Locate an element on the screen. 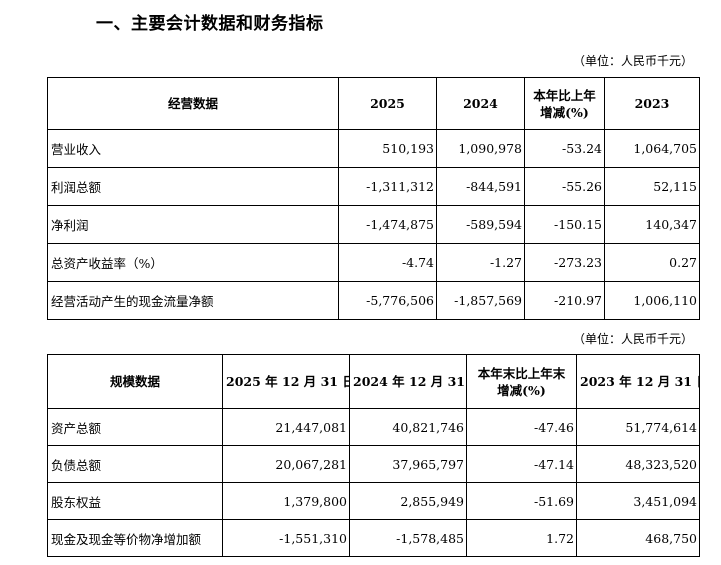 This screenshot has width=721, height=565. section-heading: 一、主要会计数据和财务指标 is located at coordinates (210, 24).